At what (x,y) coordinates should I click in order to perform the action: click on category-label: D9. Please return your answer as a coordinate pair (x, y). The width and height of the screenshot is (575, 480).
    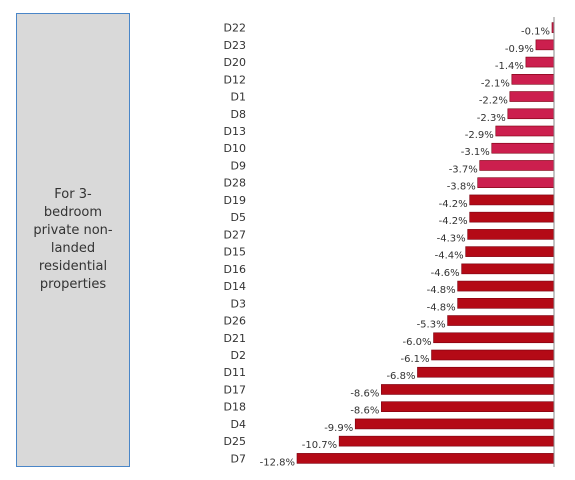
    Looking at the image, I should click on (238, 165).